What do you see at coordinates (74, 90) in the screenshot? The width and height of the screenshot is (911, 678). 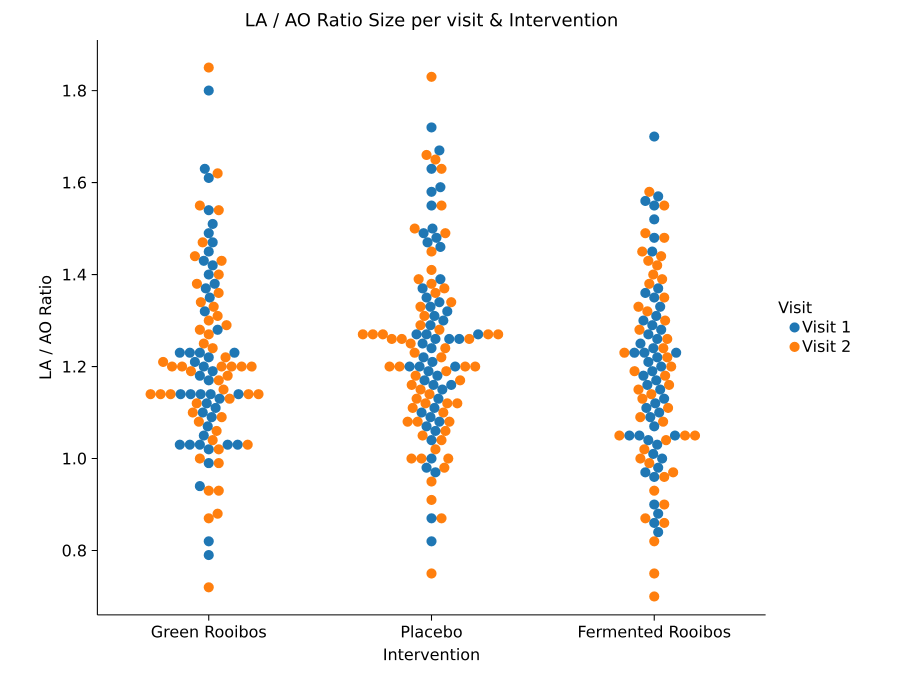 I see `y-tick-label: 1.8` at bounding box center [74, 90].